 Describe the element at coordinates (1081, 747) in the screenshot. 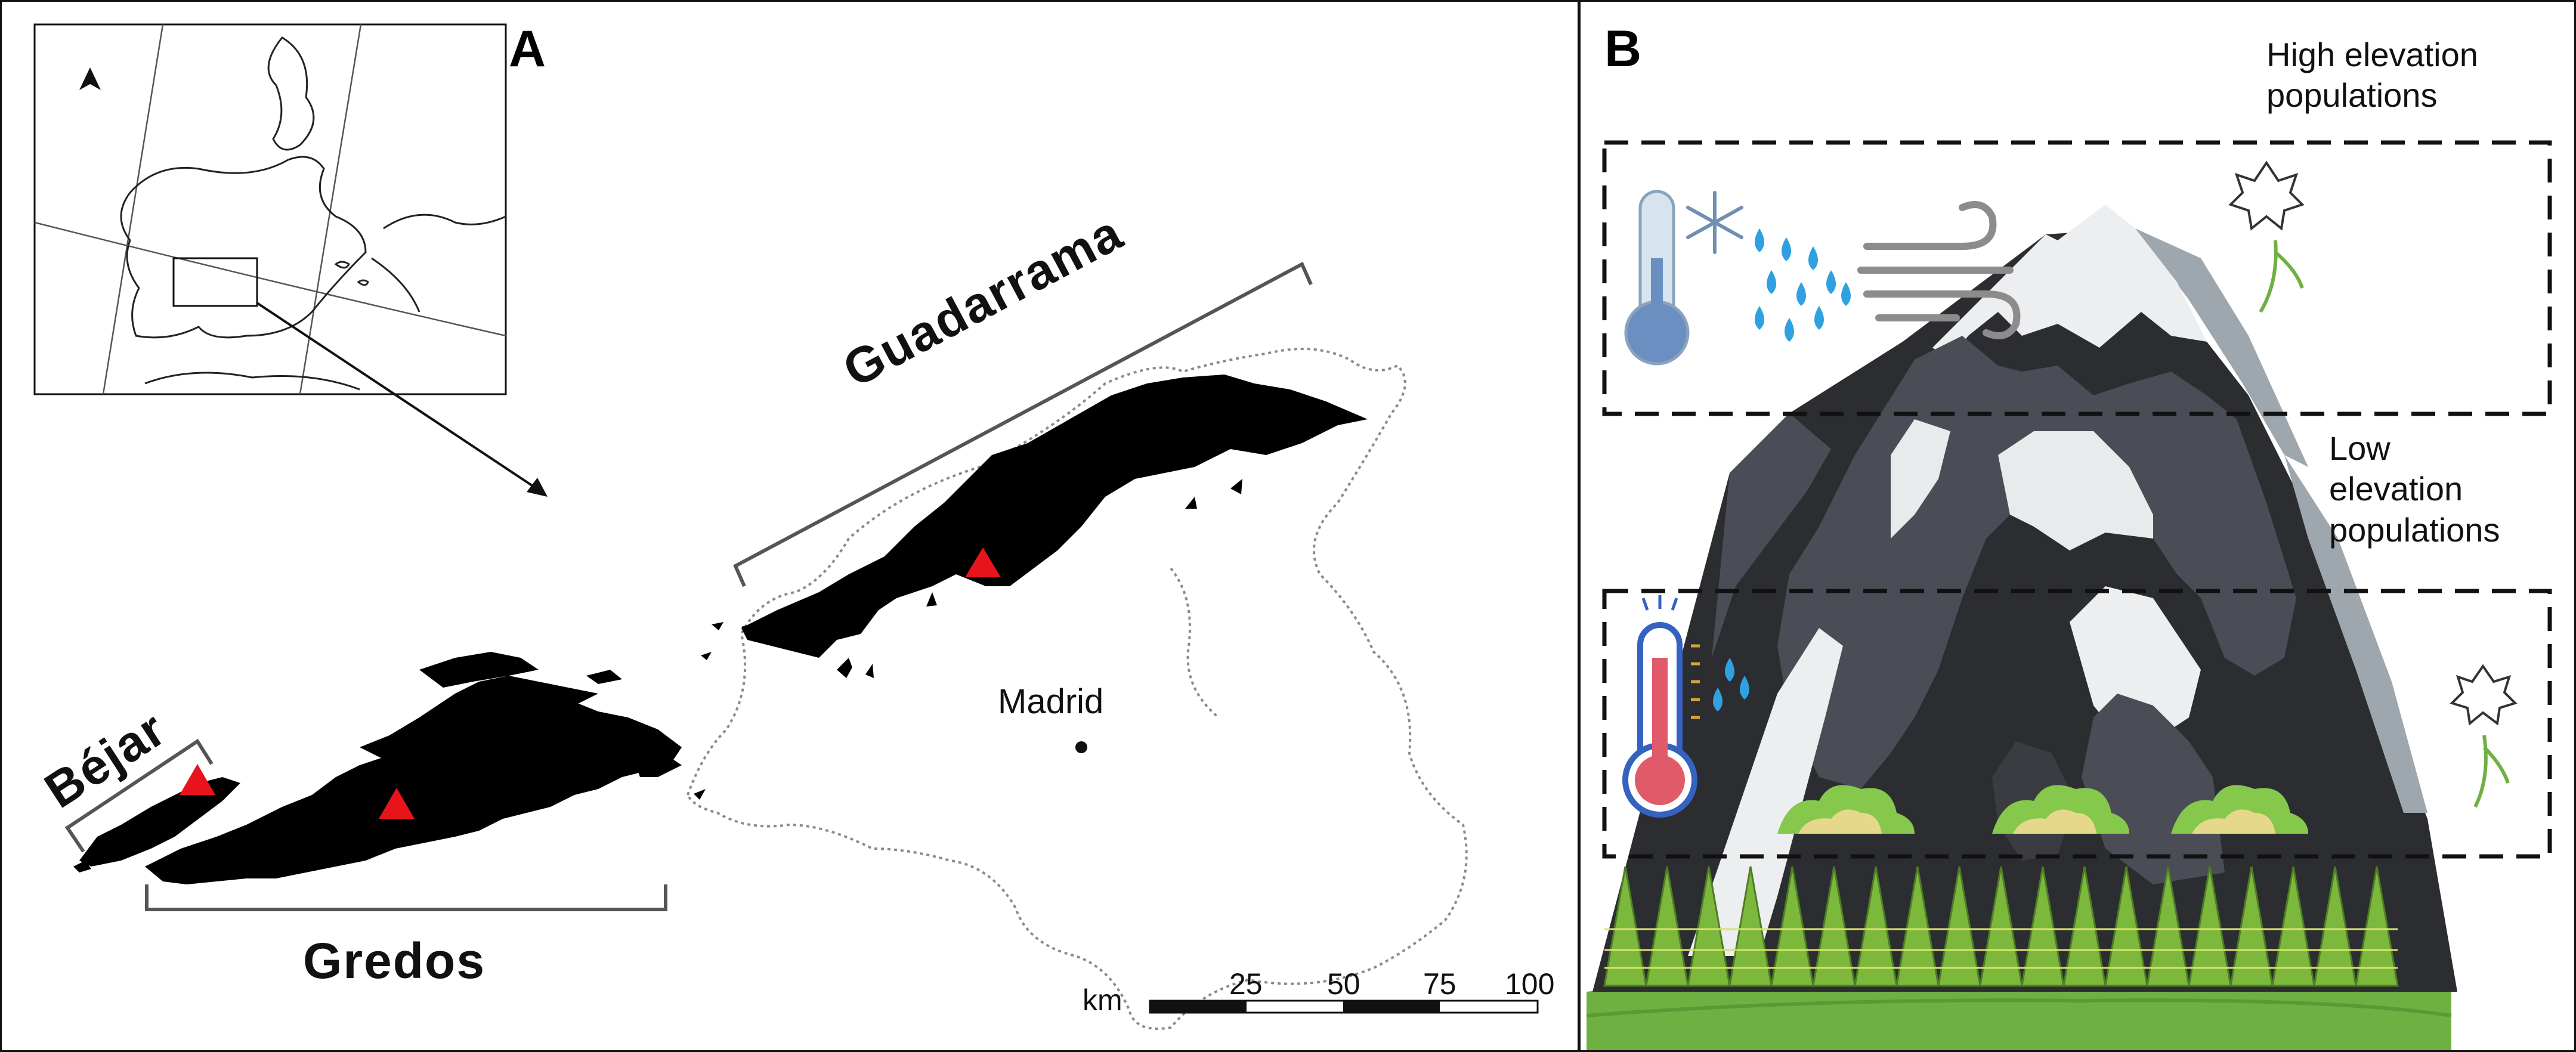

I see `madrid-point` at that location.